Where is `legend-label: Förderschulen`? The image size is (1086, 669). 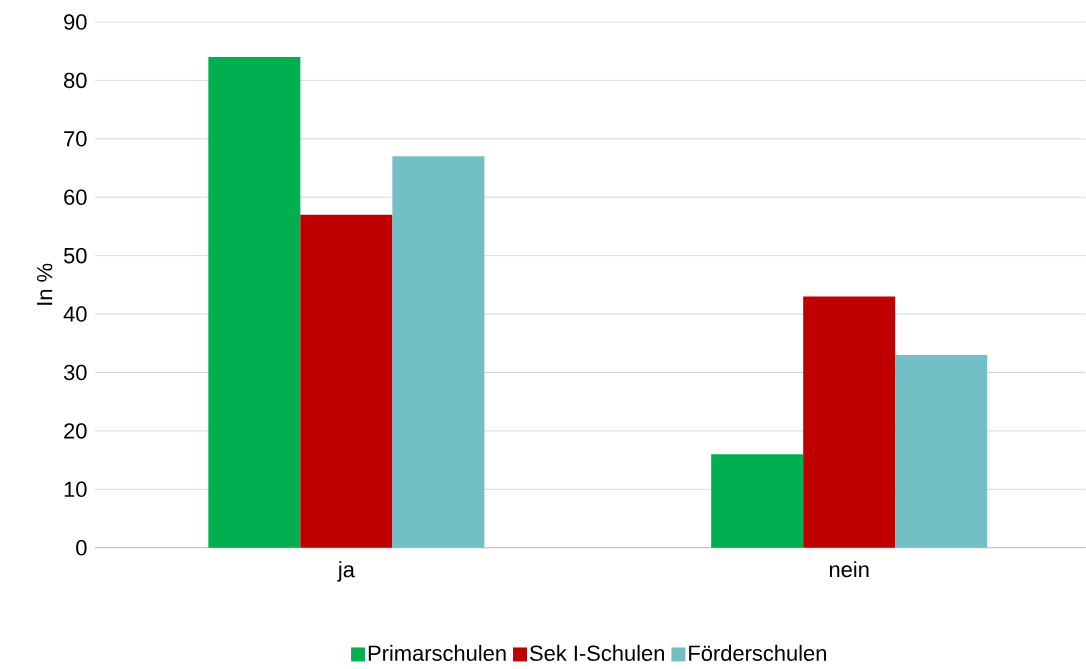 legend-label: Förderschulen is located at coordinates (757, 653).